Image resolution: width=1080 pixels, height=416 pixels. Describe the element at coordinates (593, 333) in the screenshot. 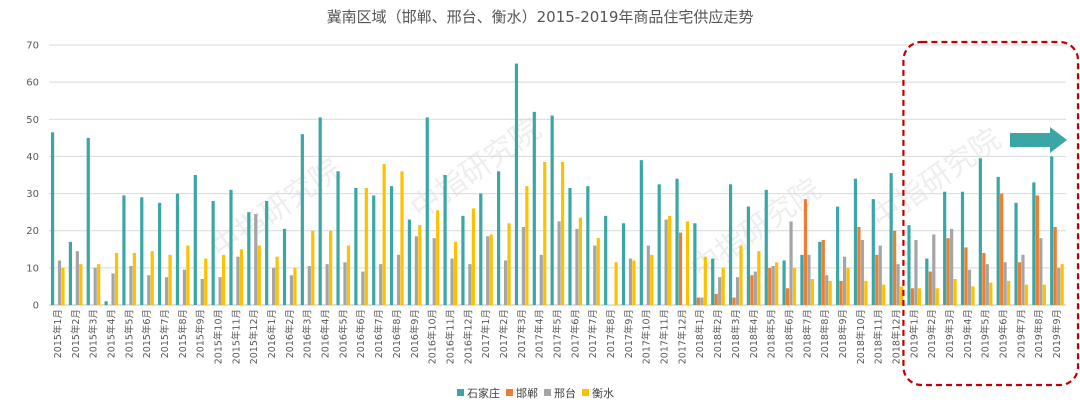

I see `x-tick-label: 2017年7月` at that location.